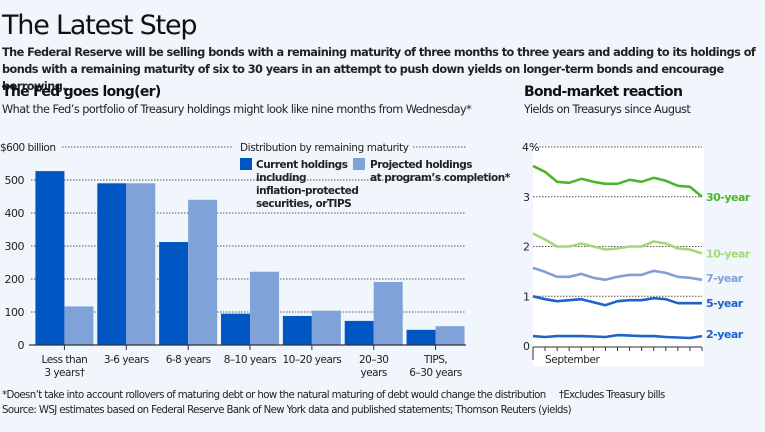  Describe the element at coordinates (617, 243) in the screenshot. I see `series-line-10-year` at that location.